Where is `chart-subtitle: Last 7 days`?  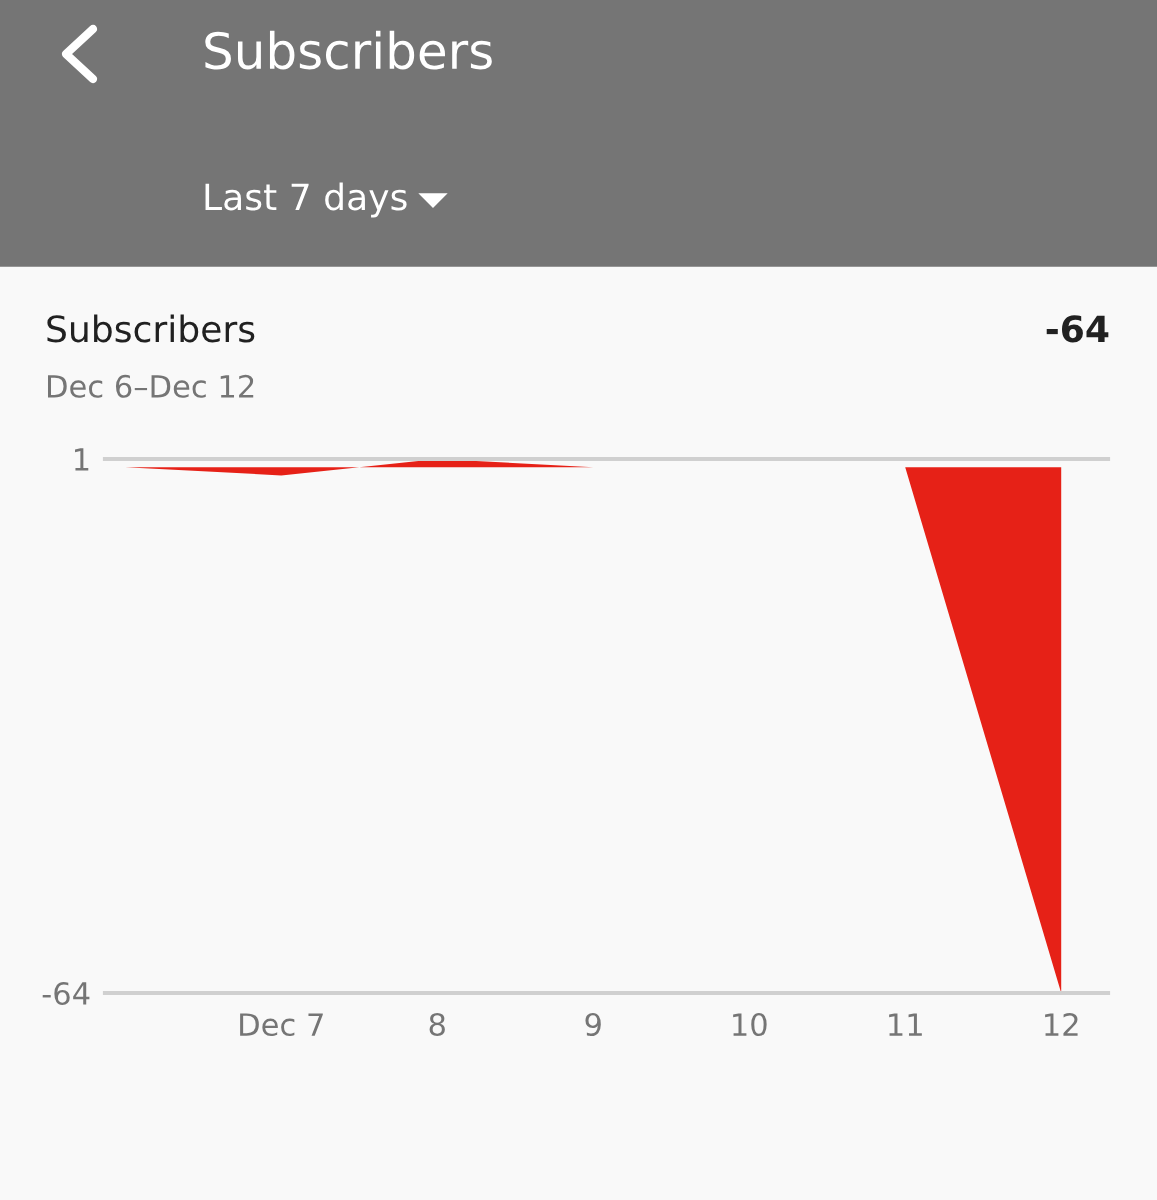 chart-subtitle: Last 7 days is located at coordinates (306, 200).